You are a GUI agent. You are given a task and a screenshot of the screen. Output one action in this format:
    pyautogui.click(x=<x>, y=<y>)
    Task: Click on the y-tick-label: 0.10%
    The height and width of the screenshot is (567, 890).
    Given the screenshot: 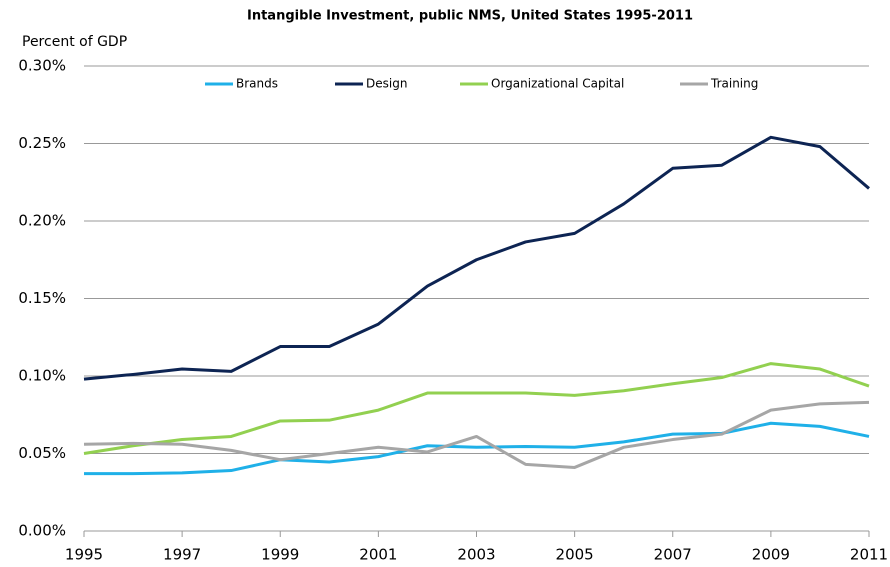 What is the action you would take?
    pyautogui.click(x=42, y=376)
    